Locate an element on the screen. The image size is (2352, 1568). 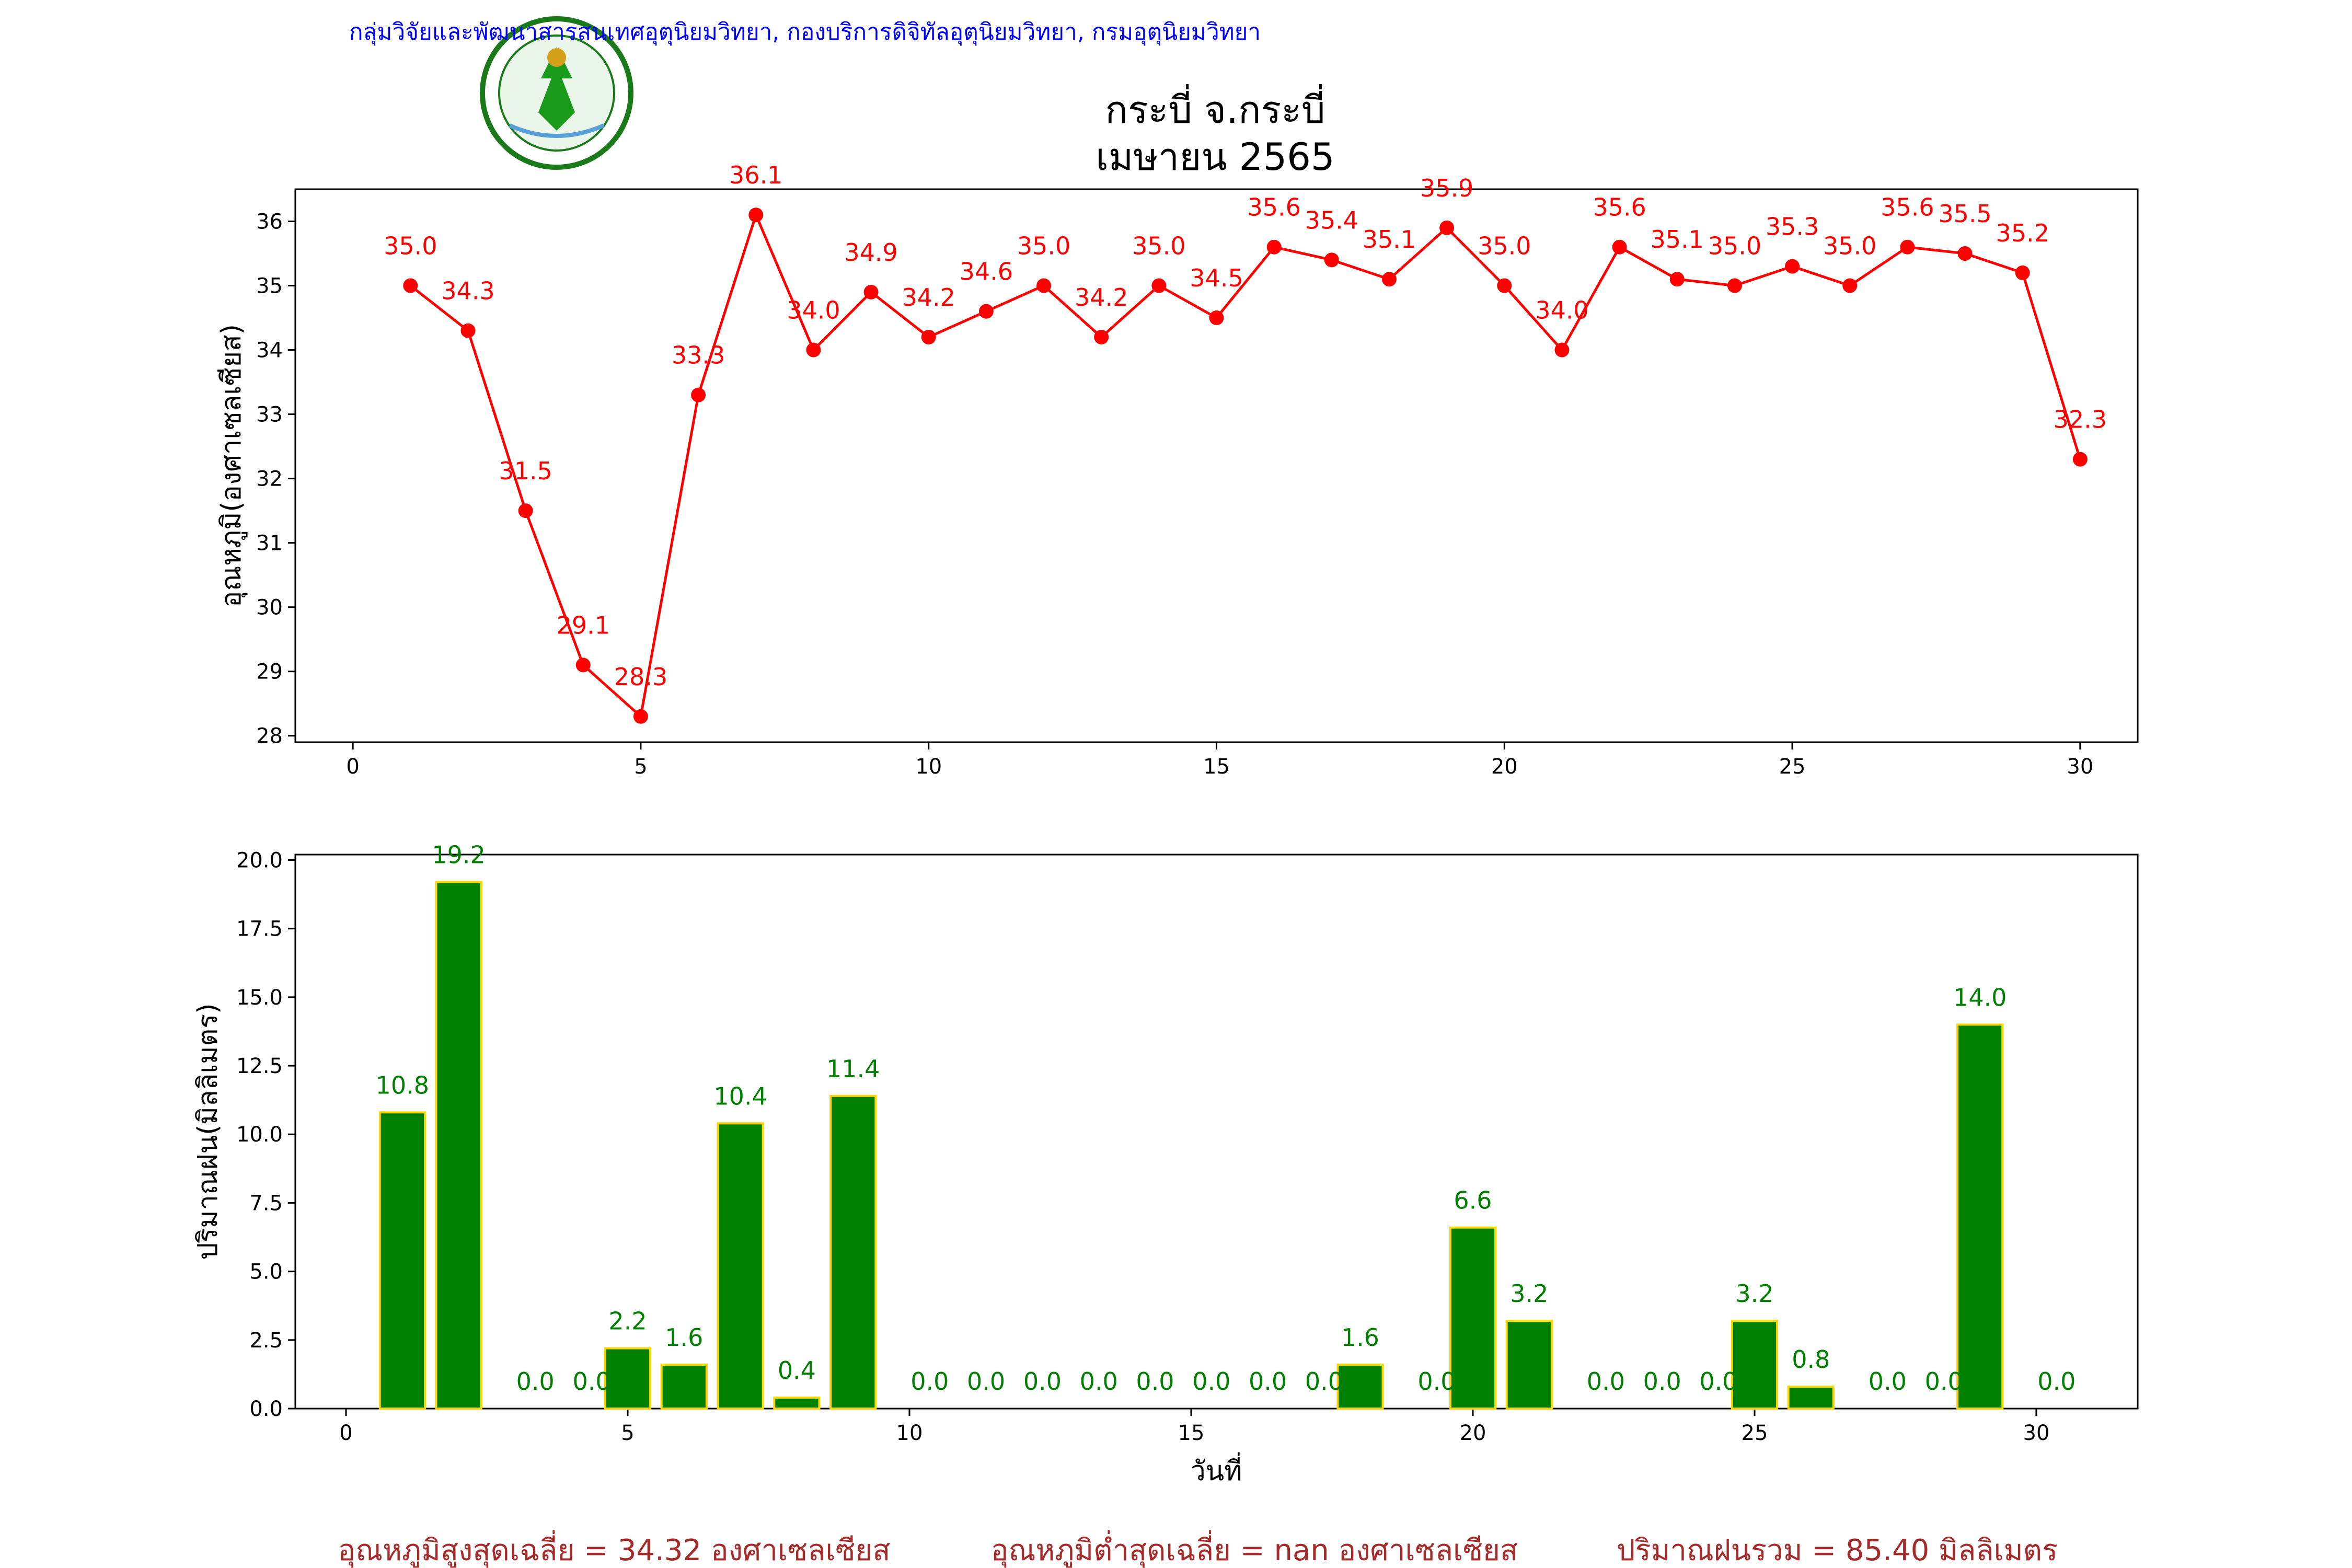
temperature-data-label: 28.3 is located at coordinates (640, 677).